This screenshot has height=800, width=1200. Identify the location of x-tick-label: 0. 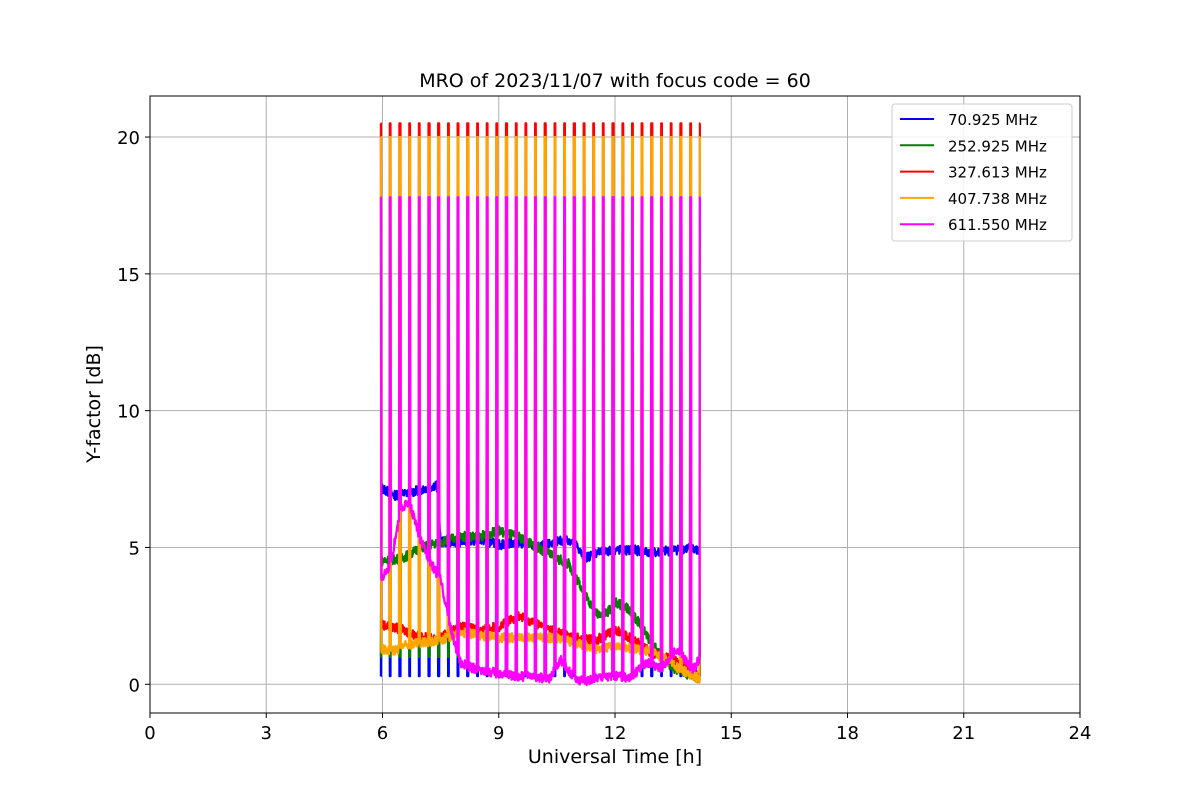
(149, 733).